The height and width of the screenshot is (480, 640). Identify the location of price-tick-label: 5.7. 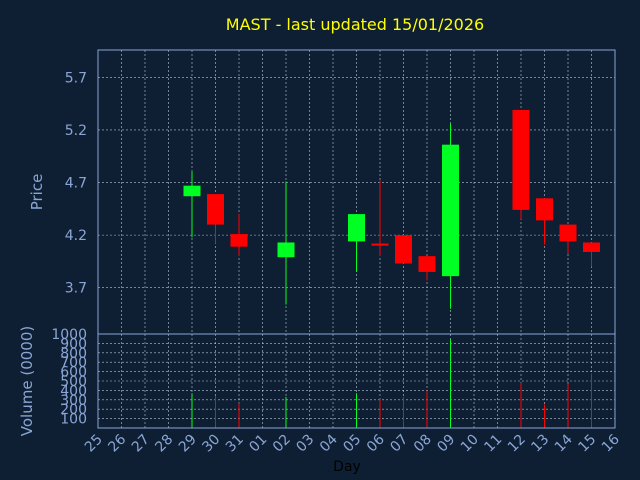
(76, 78).